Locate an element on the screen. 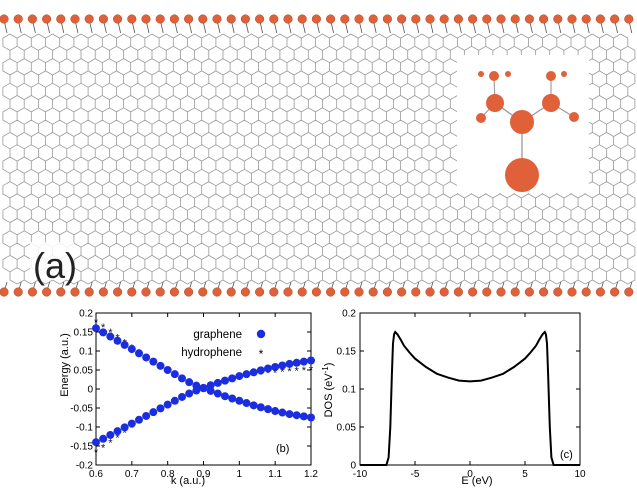 The image size is (637, 492). legend-marker-hydrophene: * is located at coordinates (261, 354).